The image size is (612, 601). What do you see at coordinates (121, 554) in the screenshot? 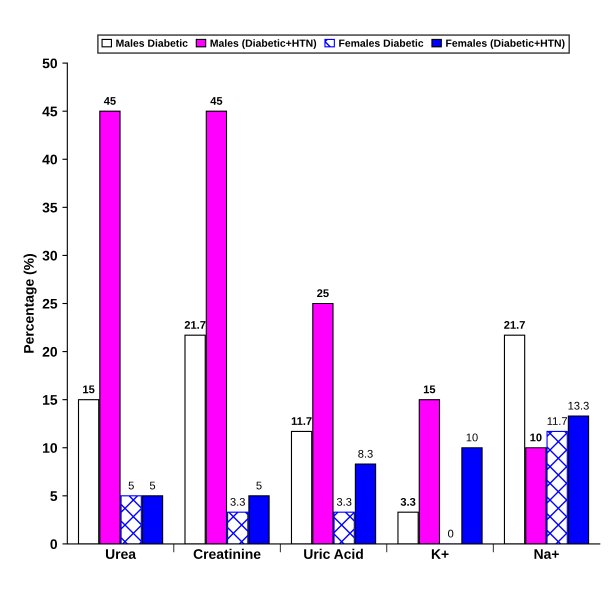
I see `x-tick-label: Urea` at bounding box center [121, 554].